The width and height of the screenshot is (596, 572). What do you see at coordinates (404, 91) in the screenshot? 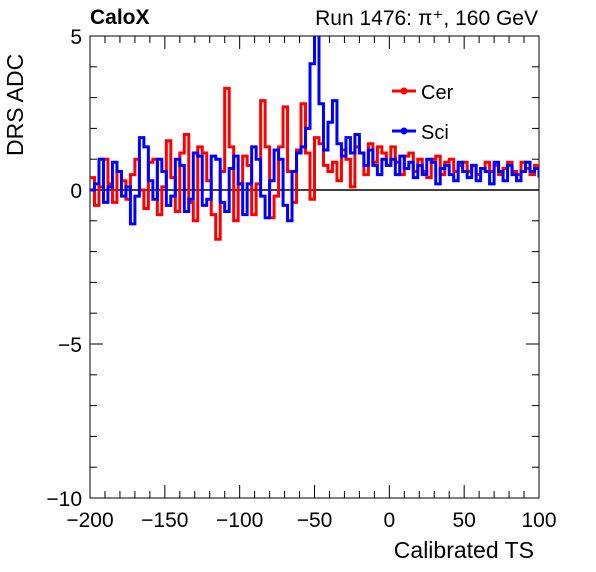
I see `legend-cer-marker` at bounding box center [404, 91].